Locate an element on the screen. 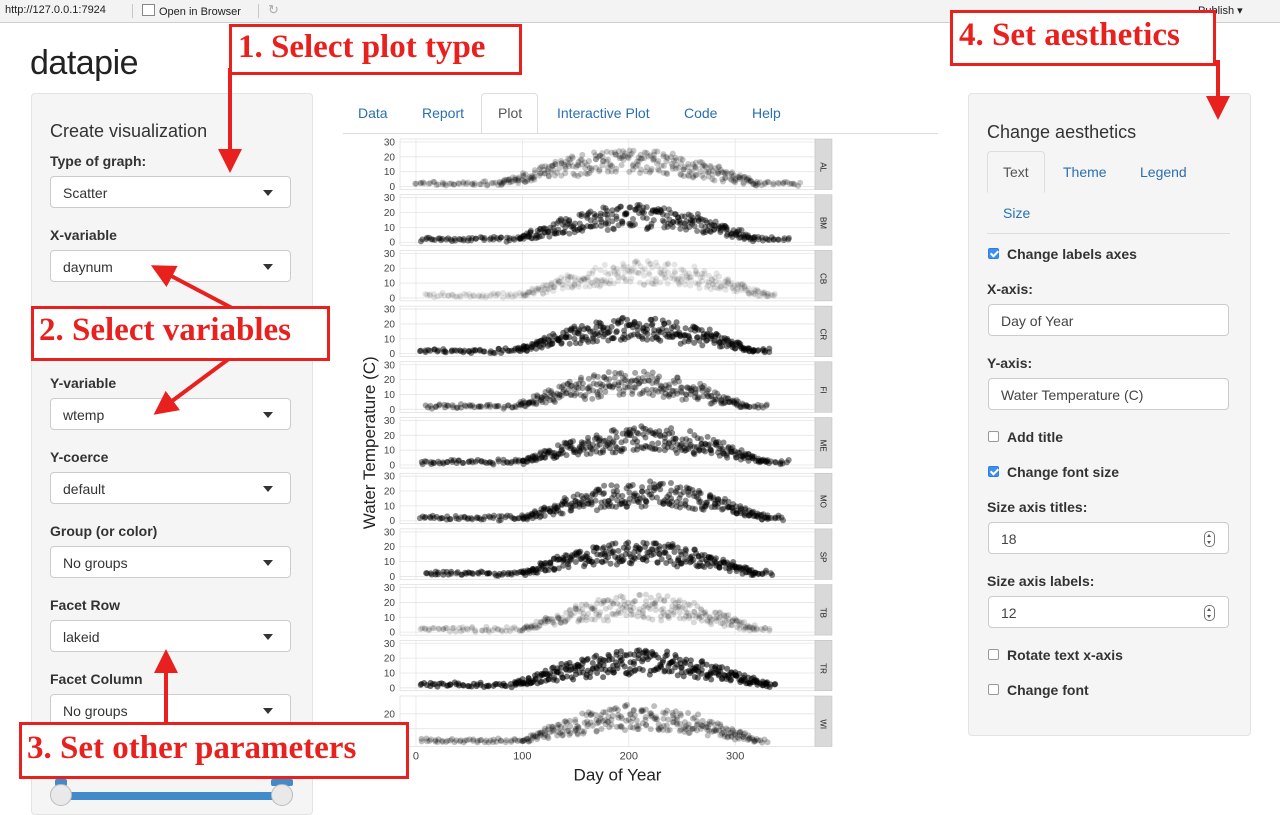  url-text: http://127.0.0.1:7924 is located at coordinates (55, 10).